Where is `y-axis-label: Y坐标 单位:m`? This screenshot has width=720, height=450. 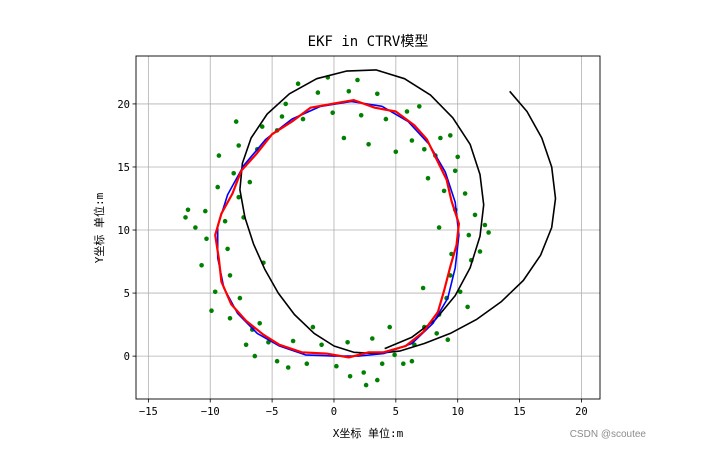 y-axis-label: Y坐标 单位:m is located at coordinates (99, 227).